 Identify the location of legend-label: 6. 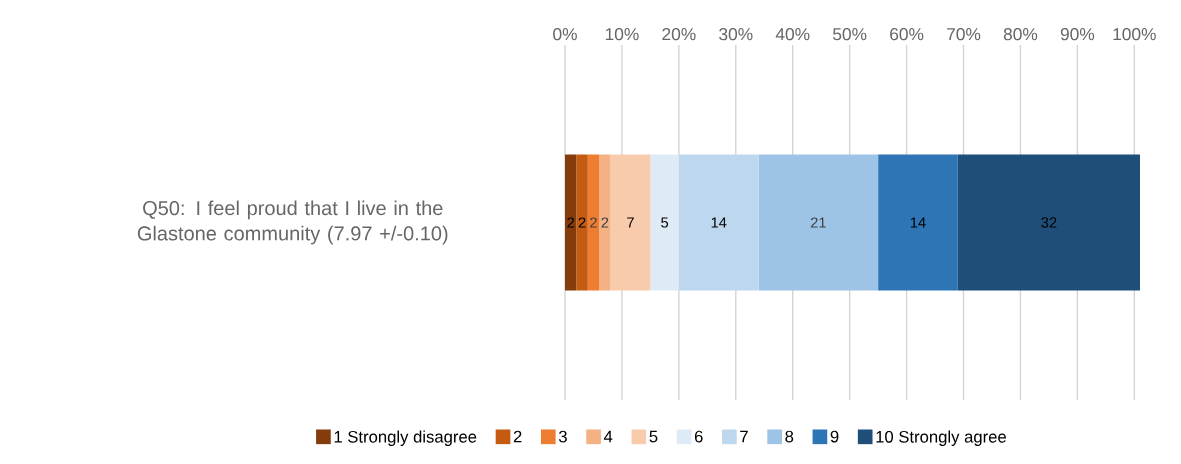
(698, 436).